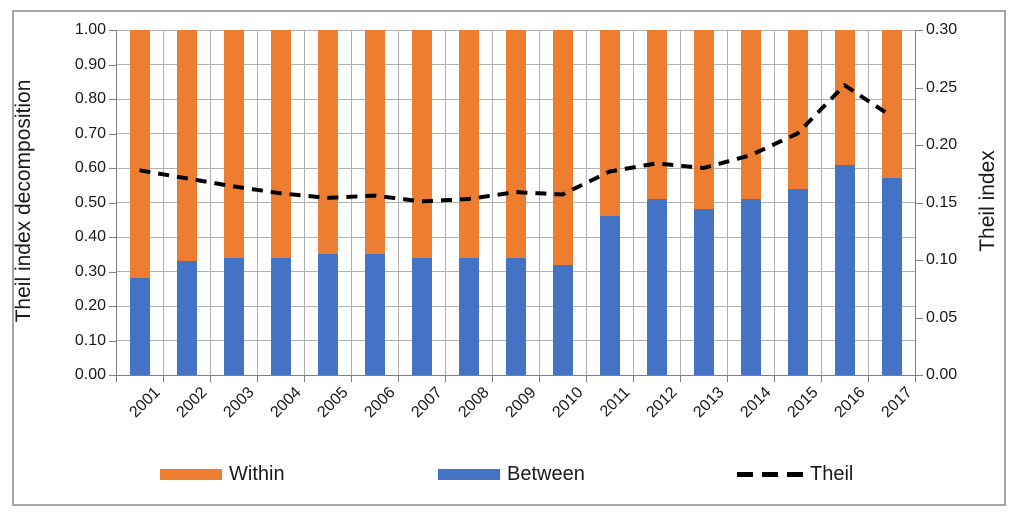 The height and width of the screenshot is (515, 1014). What do you see at coordinates (90, 29) in the screenshot?
I see `left-axis-tick-label: 1.00` at bounding box center [90, 29].